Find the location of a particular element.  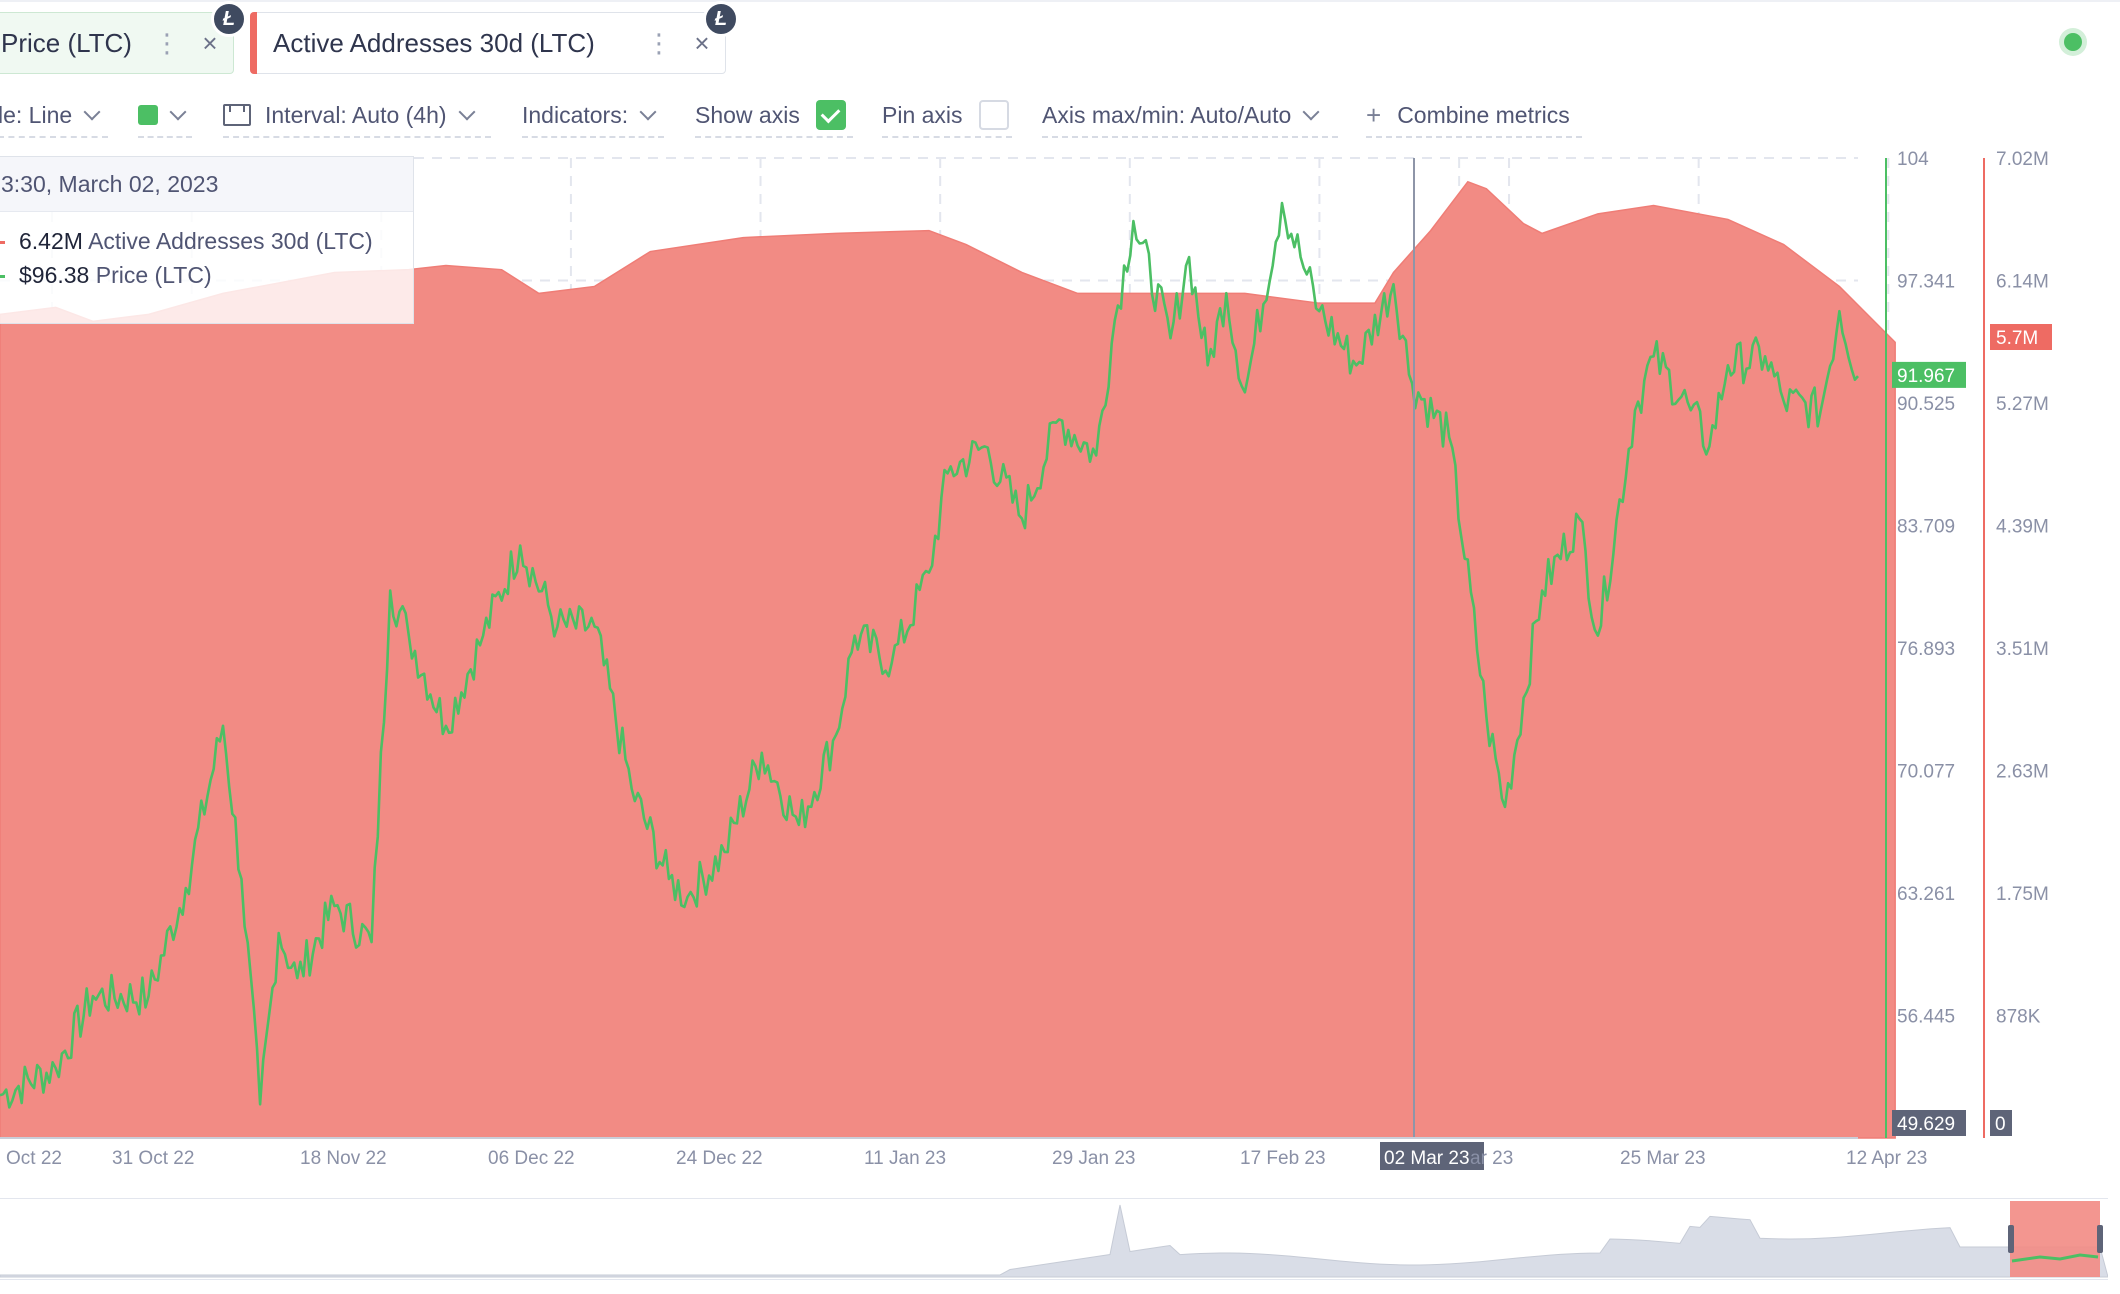

interval-dropdown: Interval: Auto (4h) is located at coordinates (357, 116).